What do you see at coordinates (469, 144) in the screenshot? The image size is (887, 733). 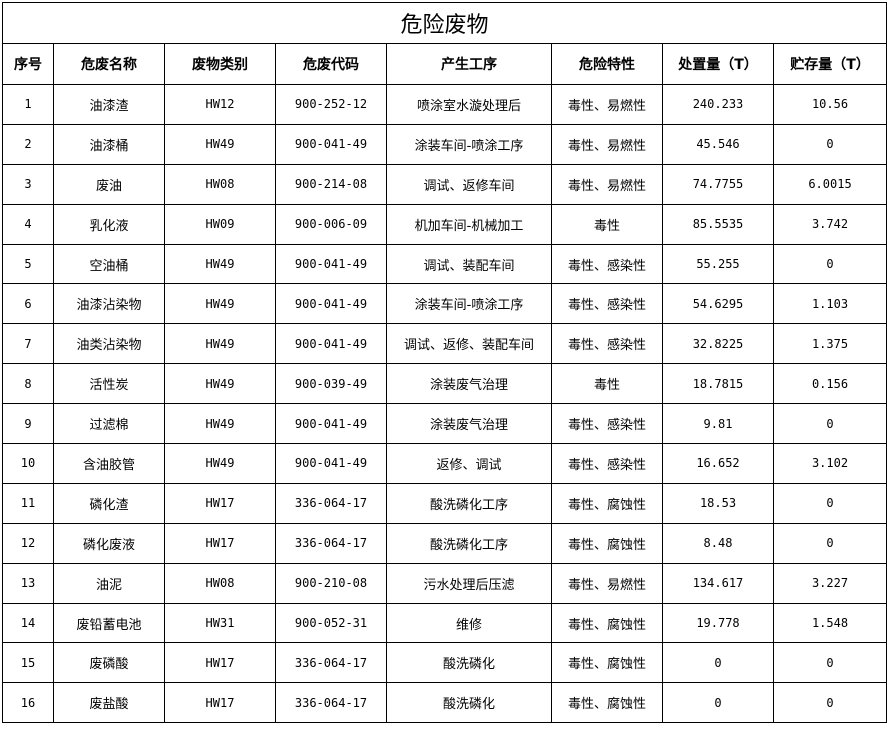 I see `cell-process: 涂装车间-喷涂工序` at bounding box center [469, 144].